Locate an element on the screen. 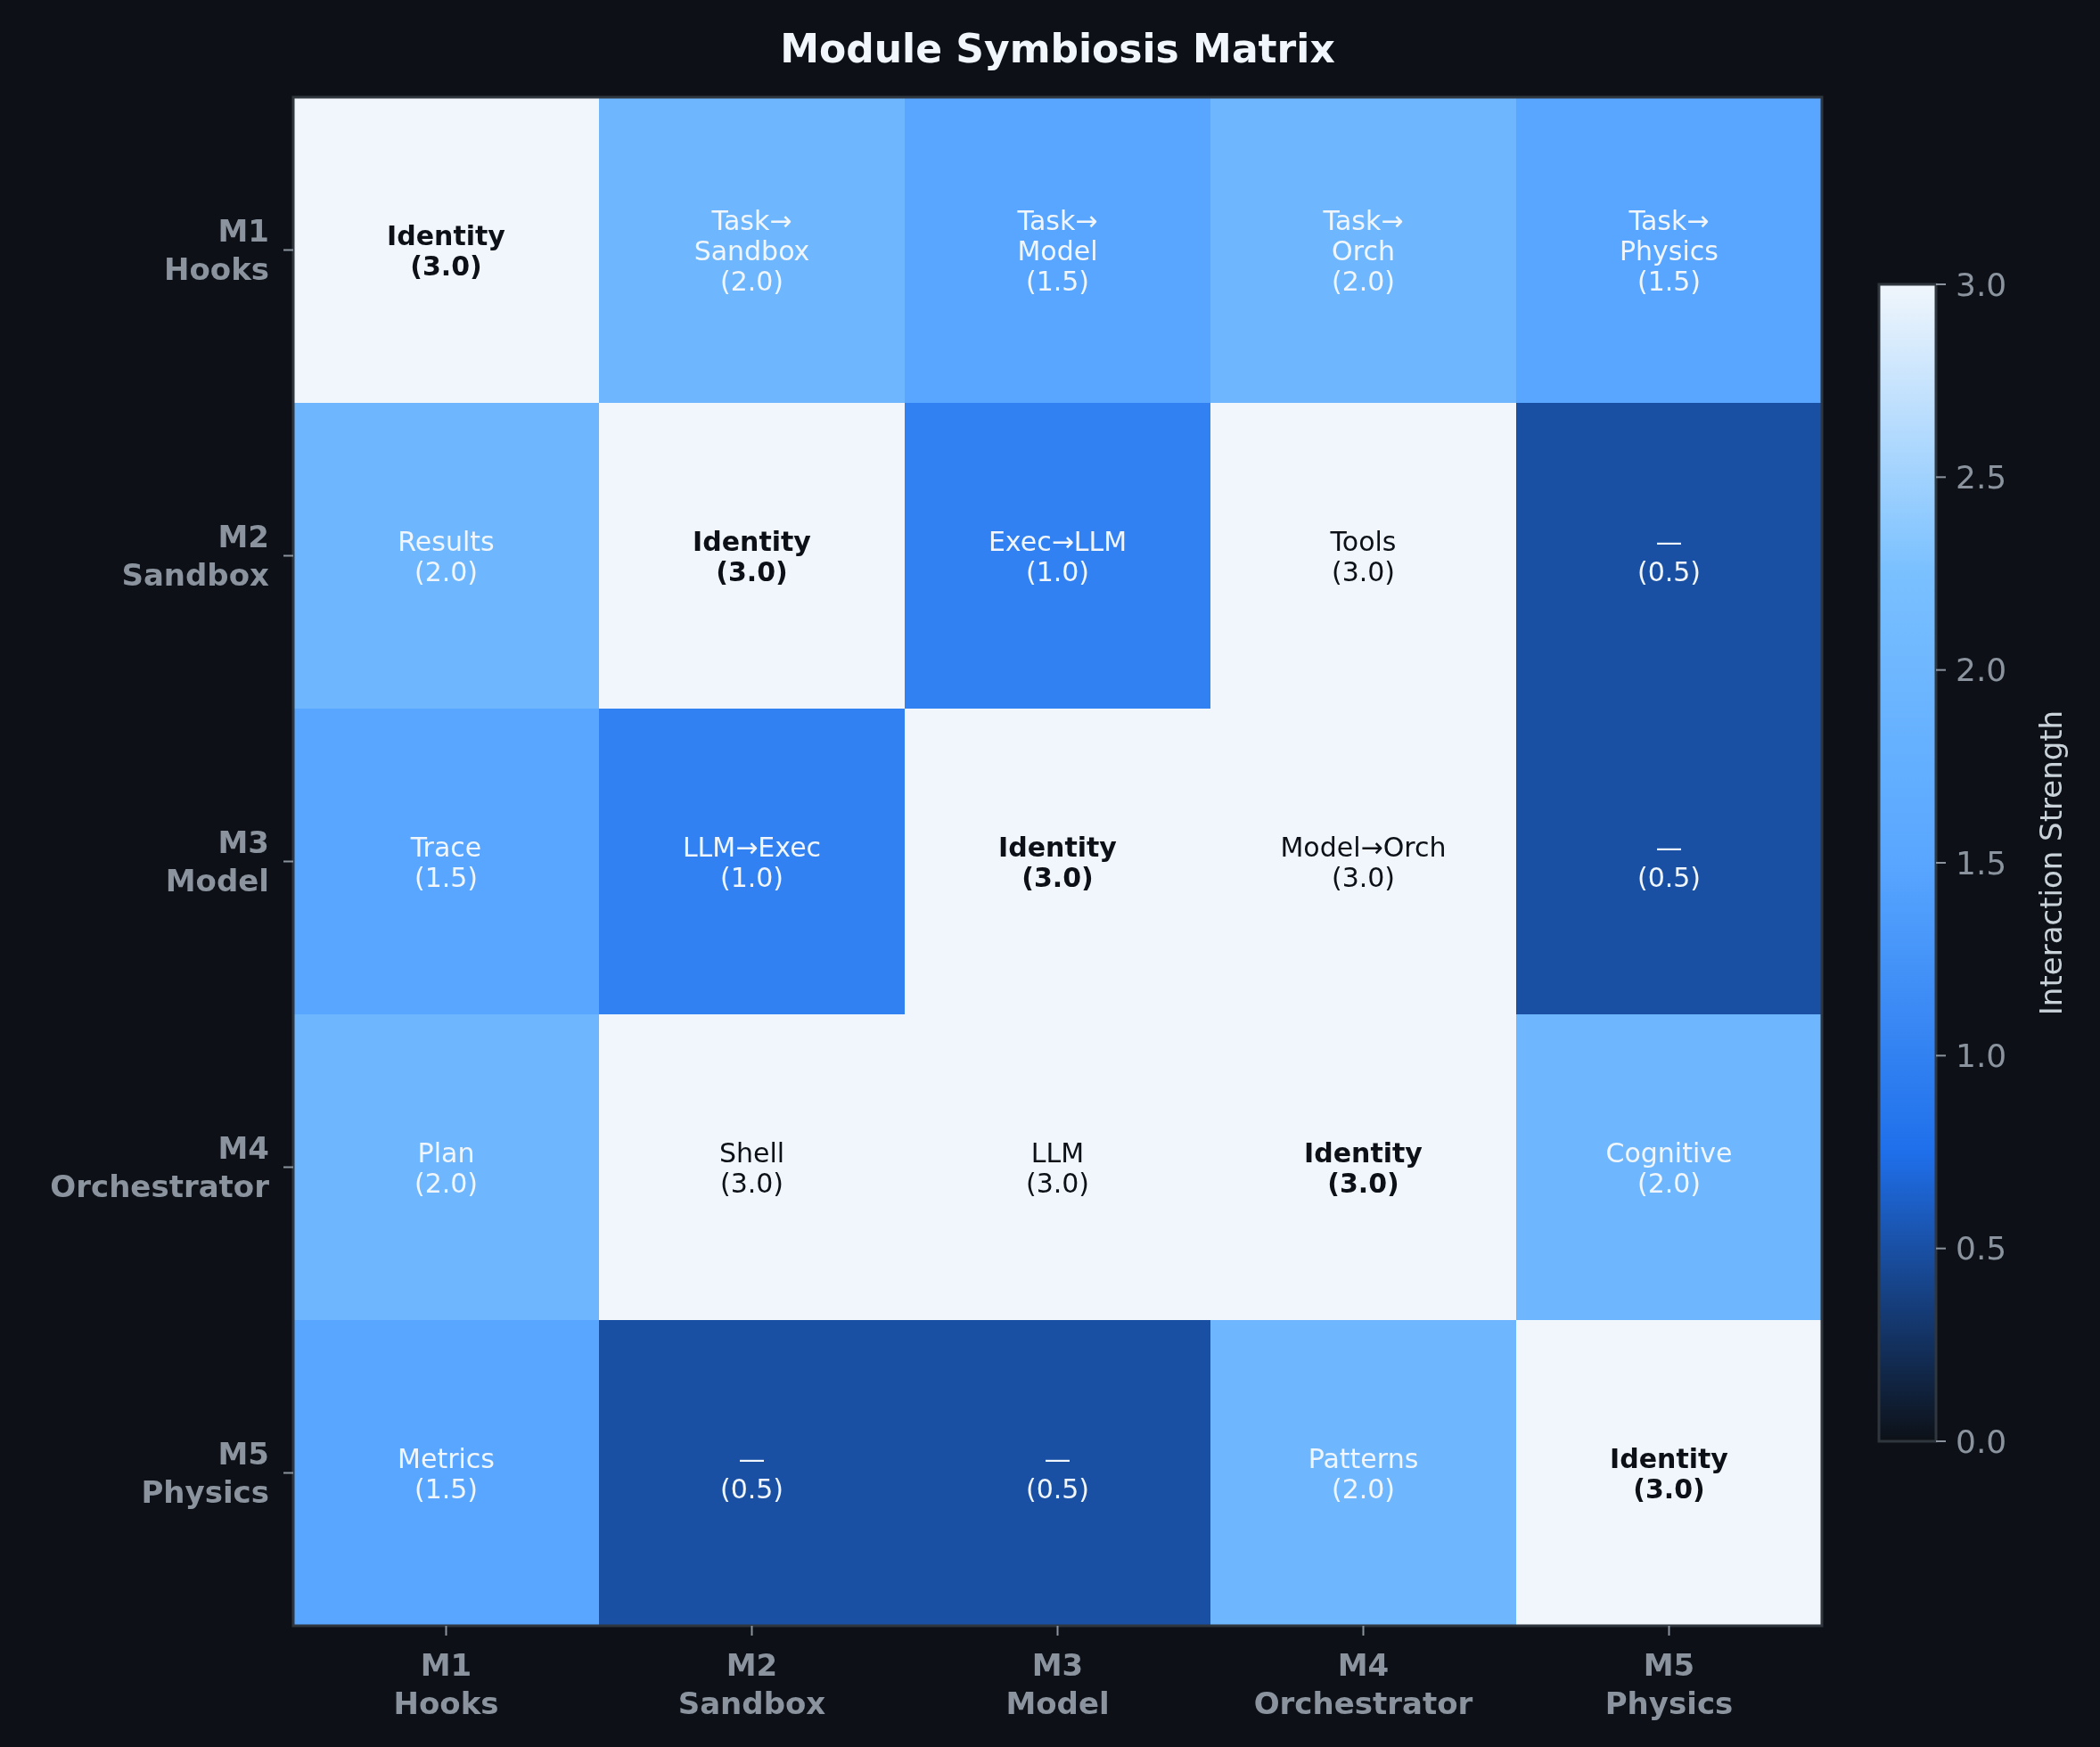  color-bar-label: 2.5 is located at coordinates (1982, 477).